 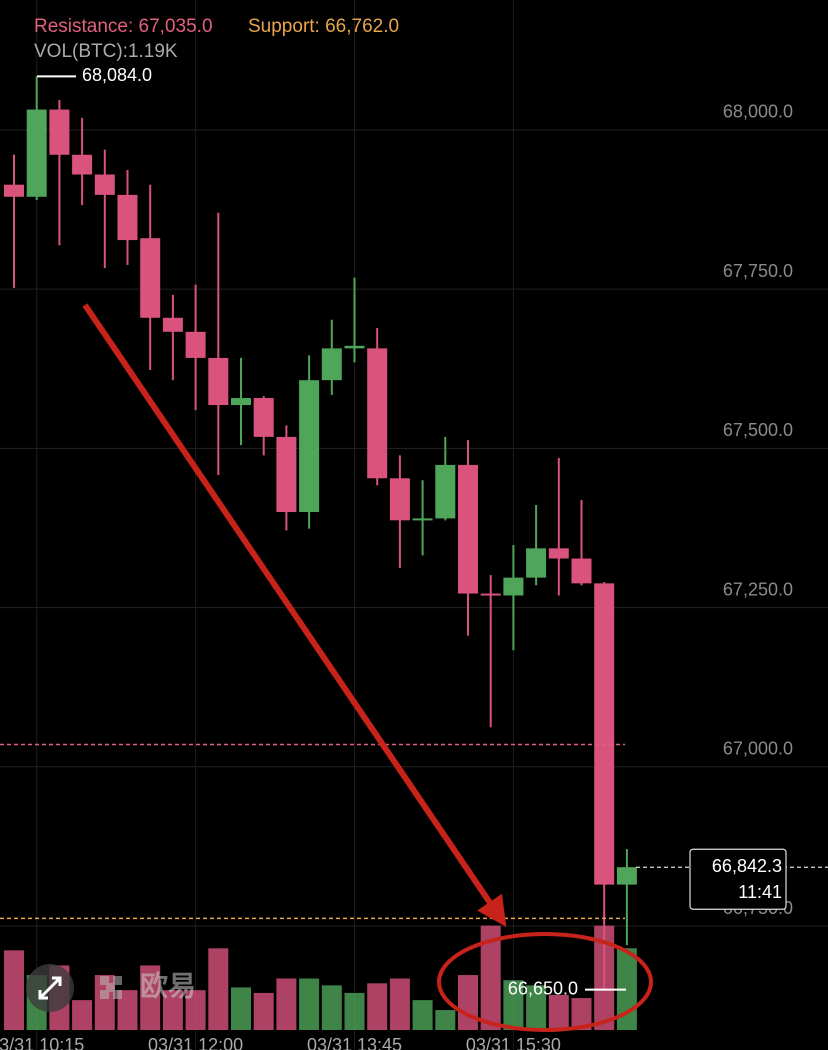 I want to click on expand-button, so click(x=50, y=988).